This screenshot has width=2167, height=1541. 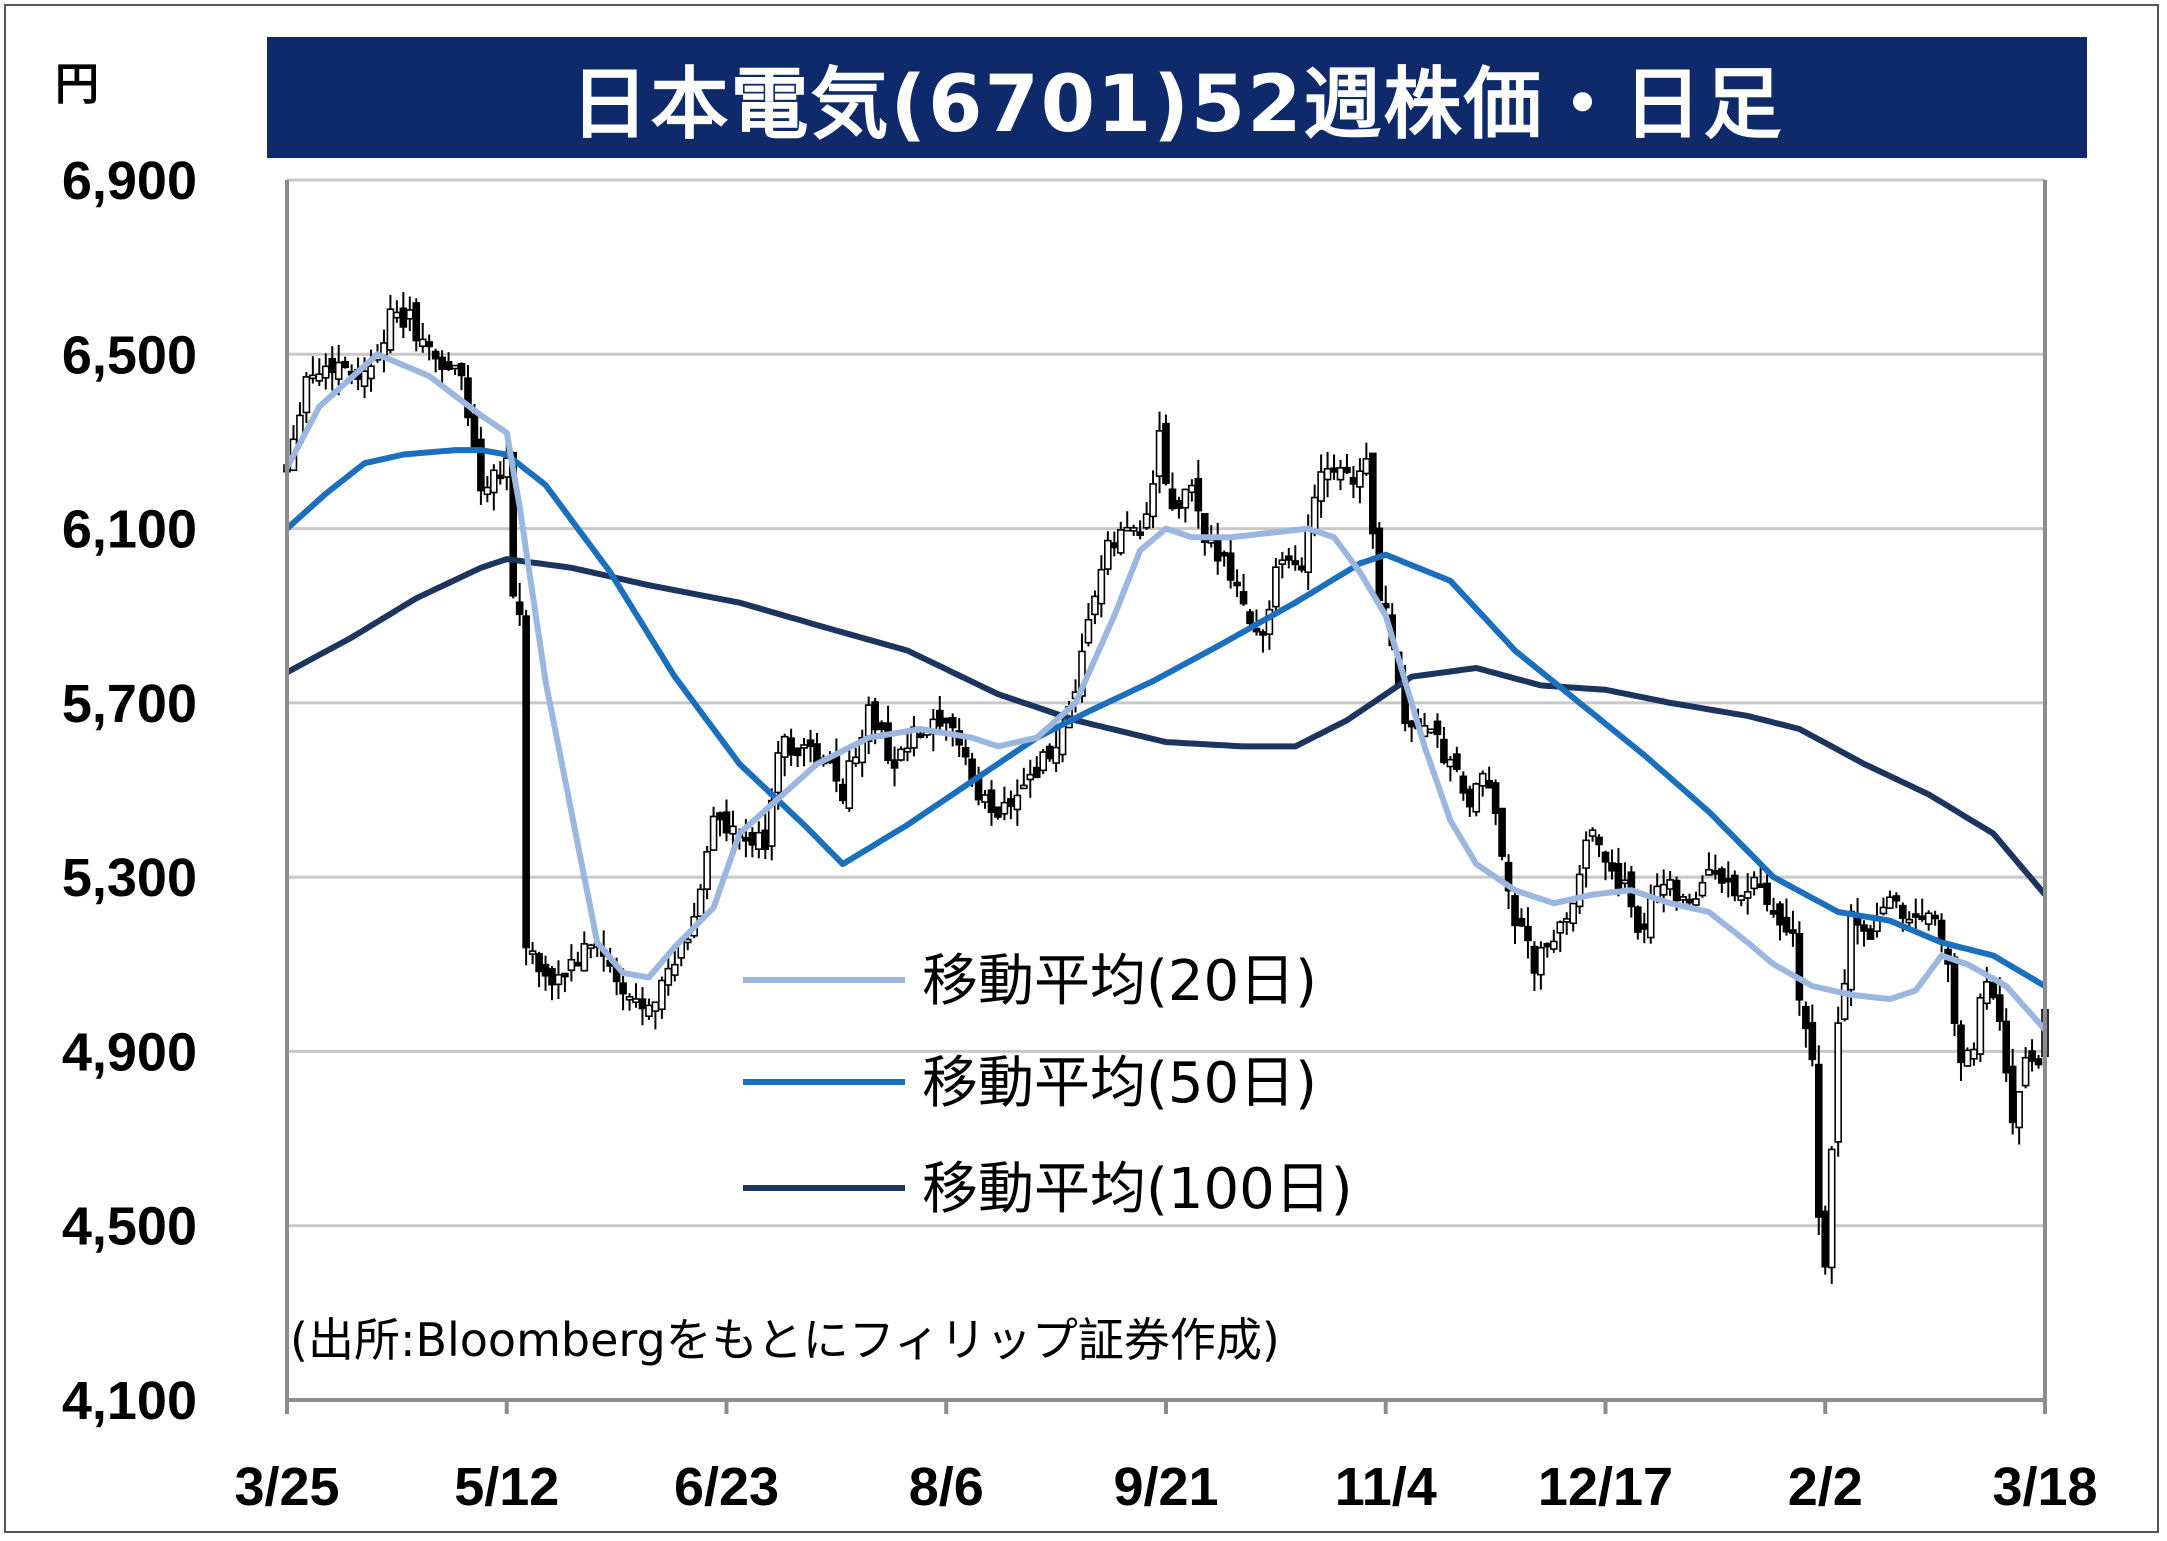 What do you see at coordinates (1825, 1487) in the screenshot?
I see `x-tick-label: 2/2` at bounding box center [1825, 1487].